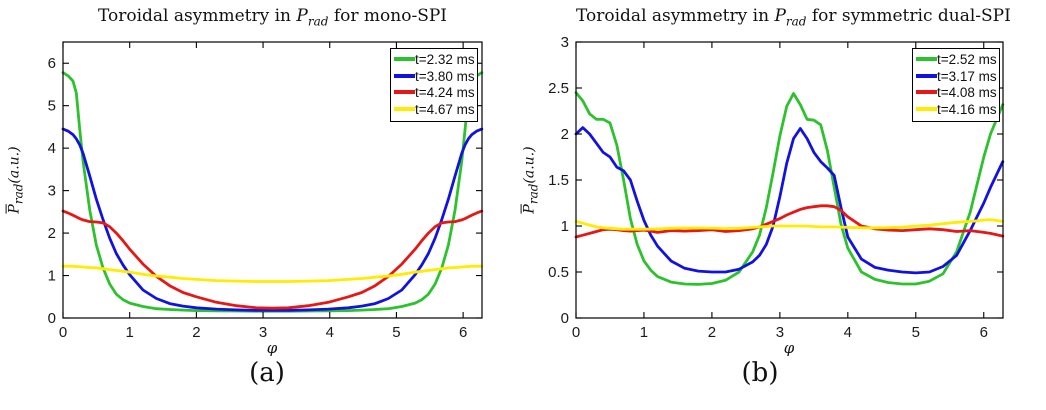  Describe the element at coordinates (272, 348) in the screenshot. I see `plot-a-xlabel: φ` at that location.